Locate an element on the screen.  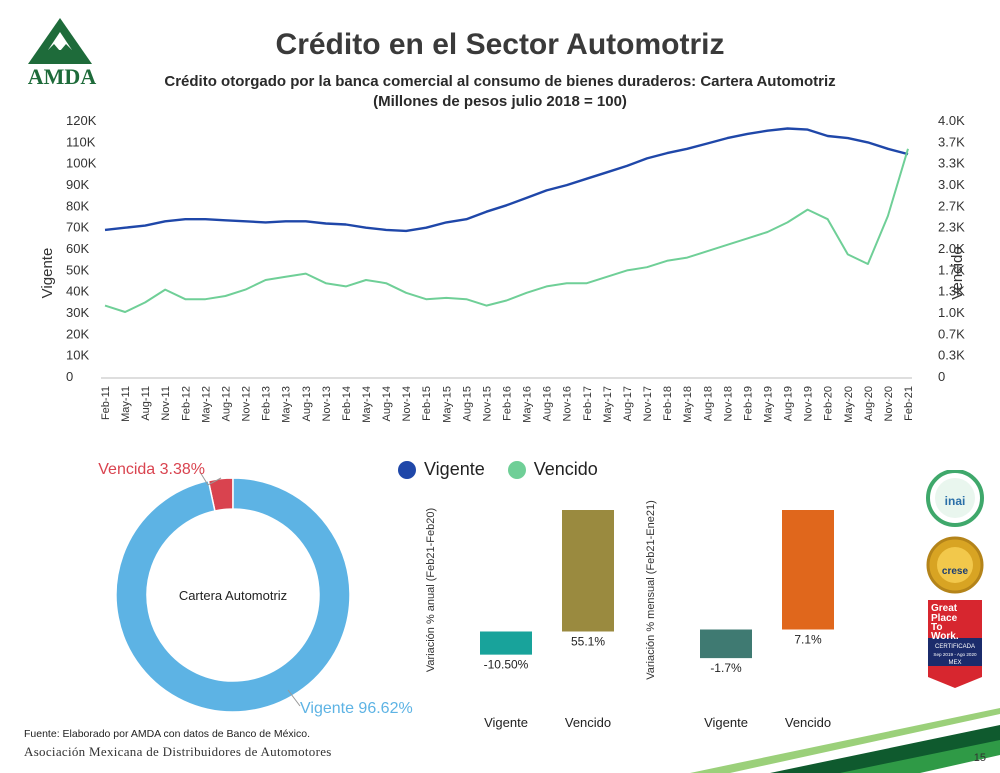
x-tick-label: Aug-17 is located at coordinates (628, 403).